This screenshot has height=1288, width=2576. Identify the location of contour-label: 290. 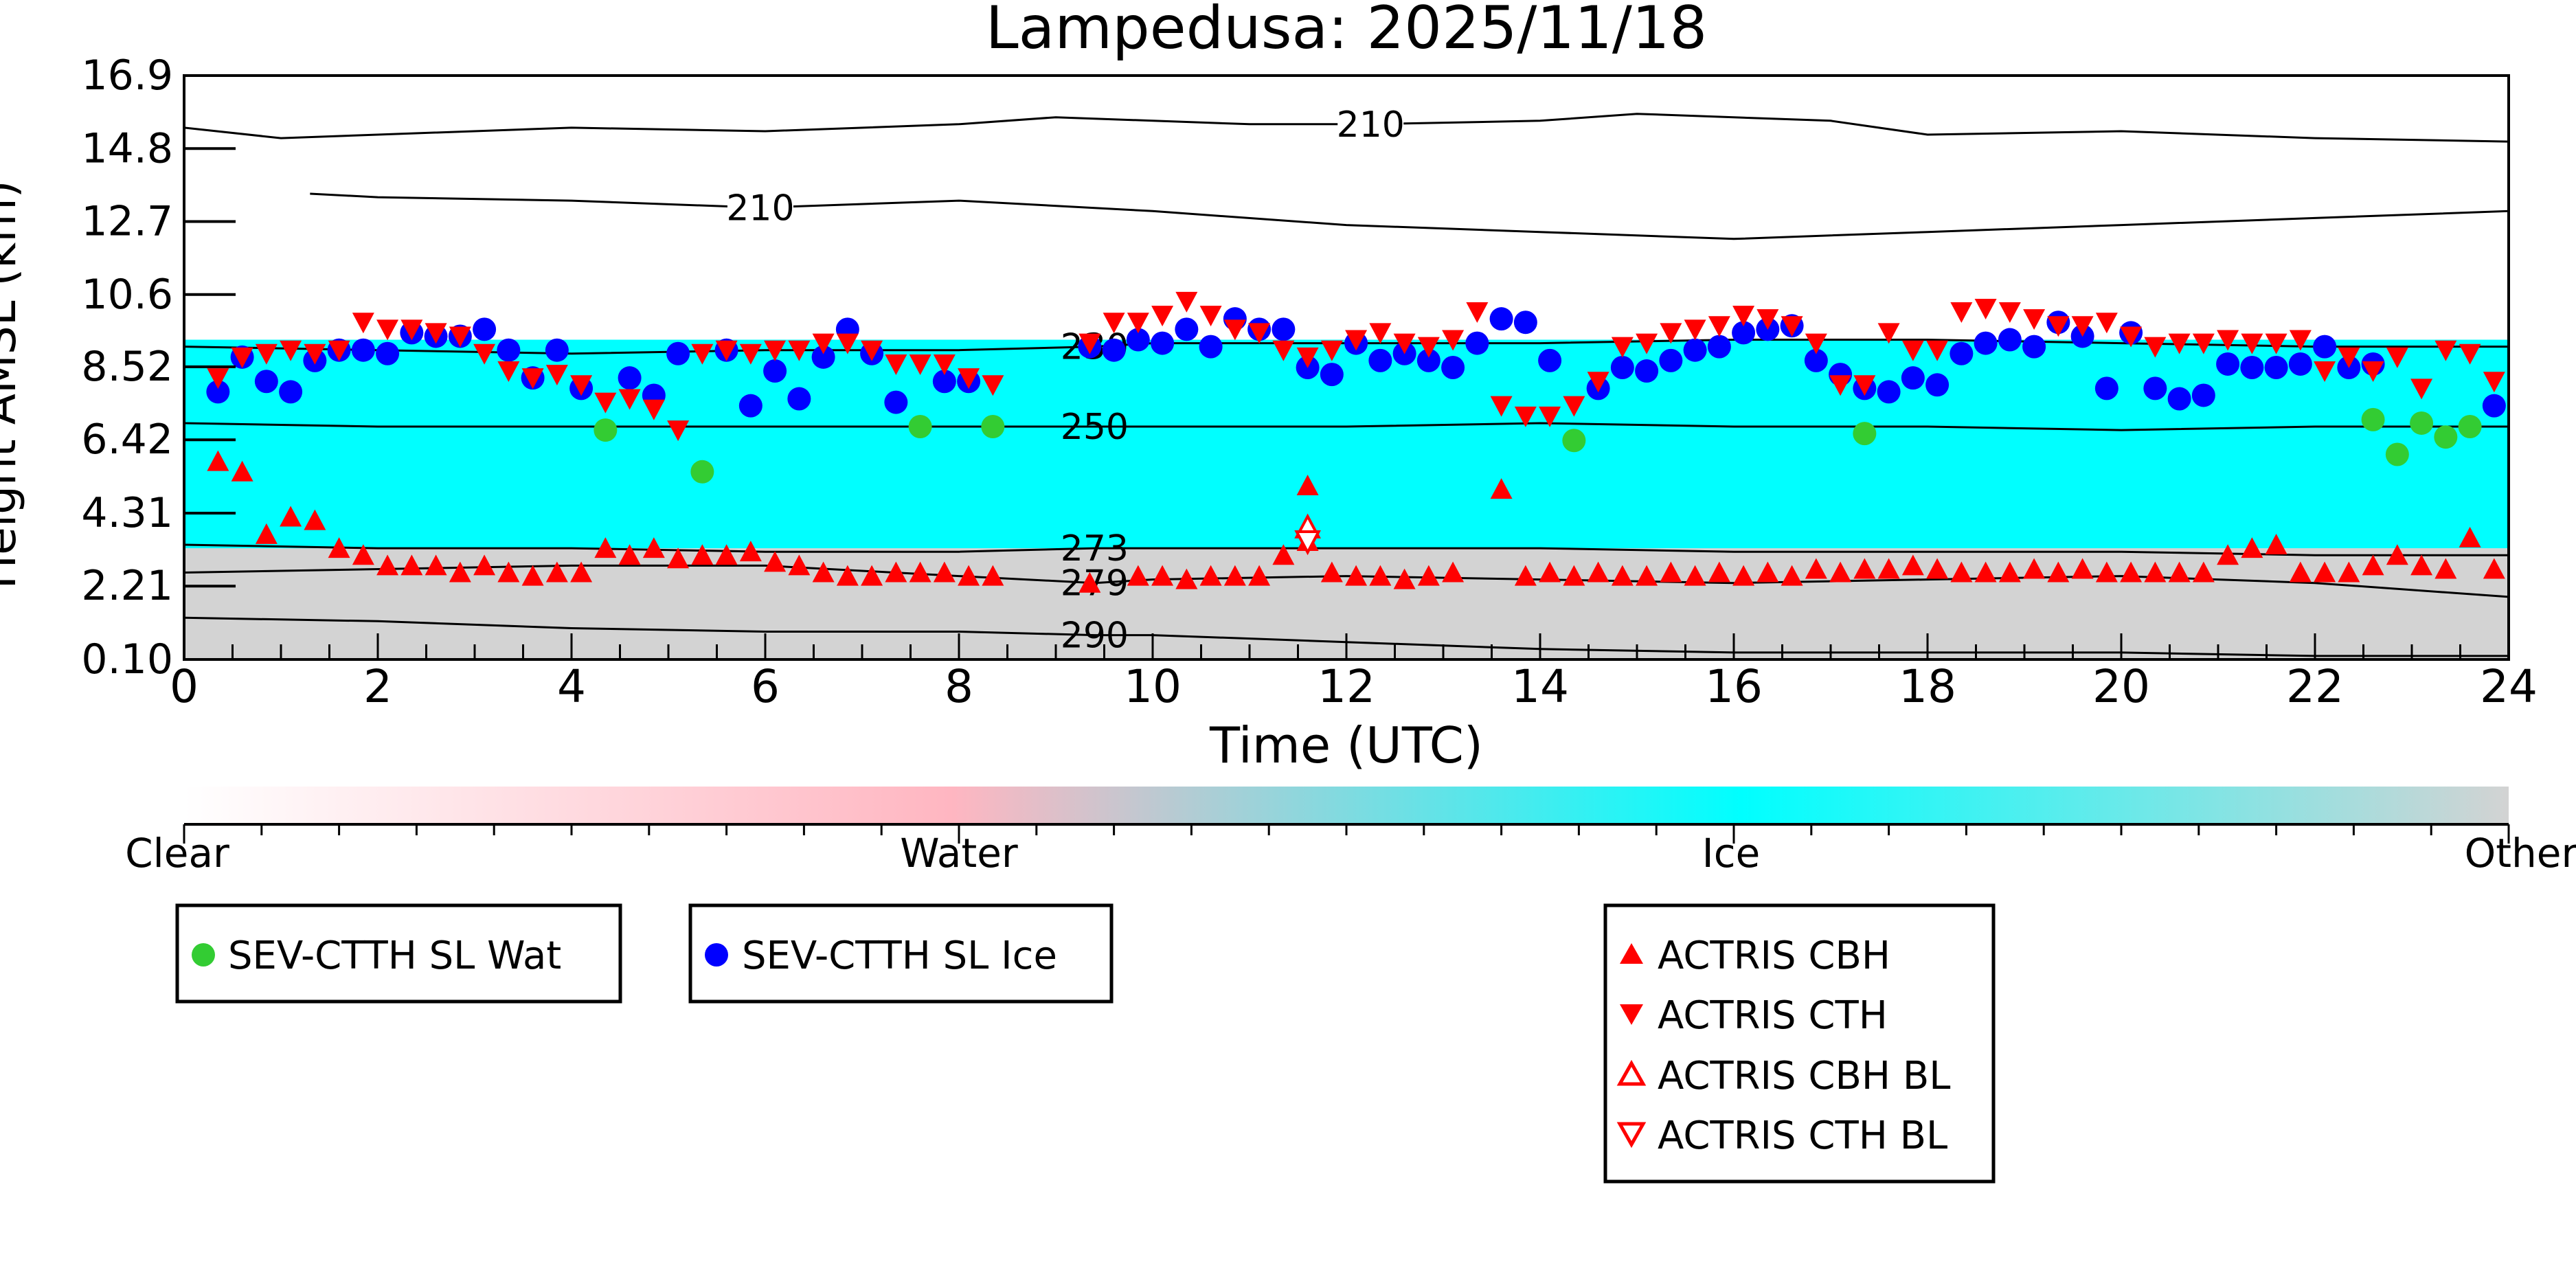
(1095, 636).